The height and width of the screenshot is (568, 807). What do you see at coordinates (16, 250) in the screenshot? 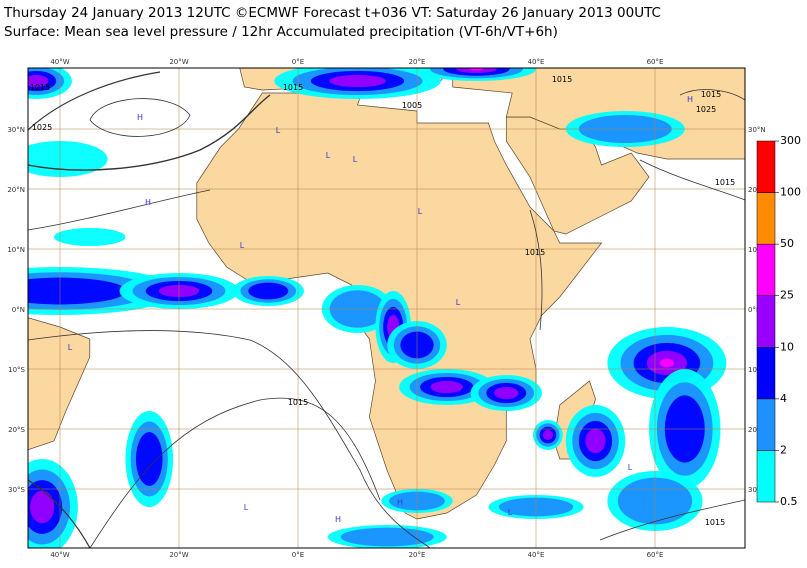
I see `lat-label: 10°N` at bounding box center [16, 250].